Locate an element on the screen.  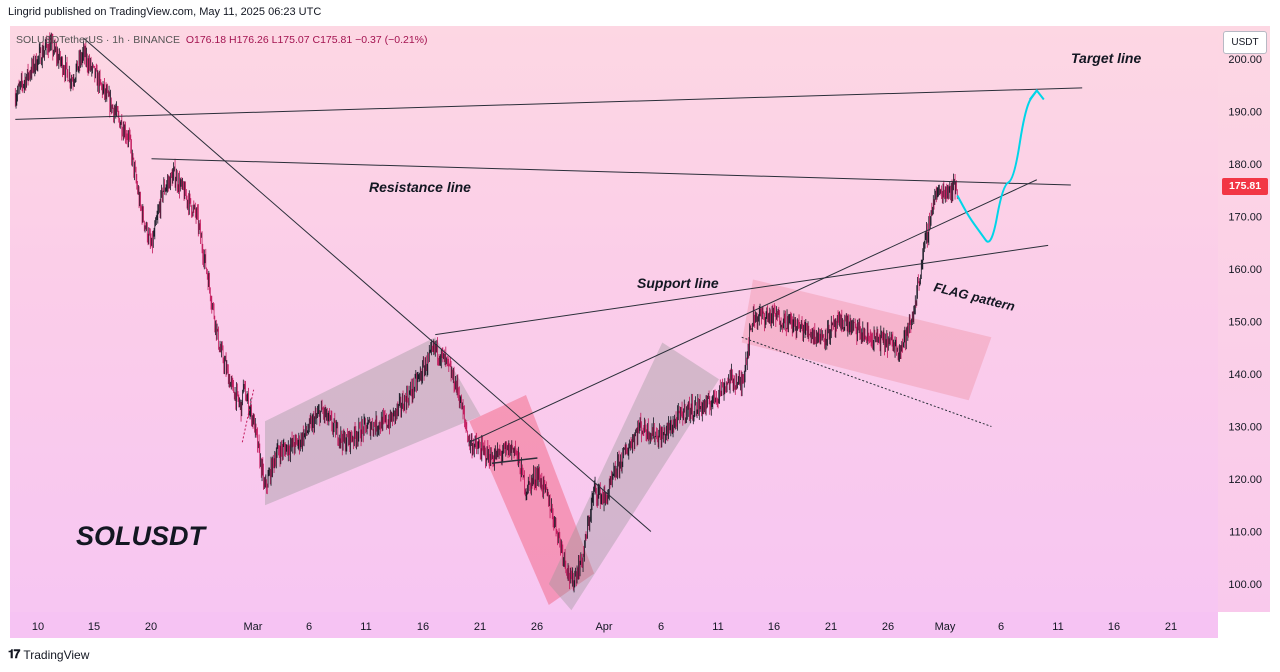
y-tick-label: 190.00 is located at coordinates (1245, 113).